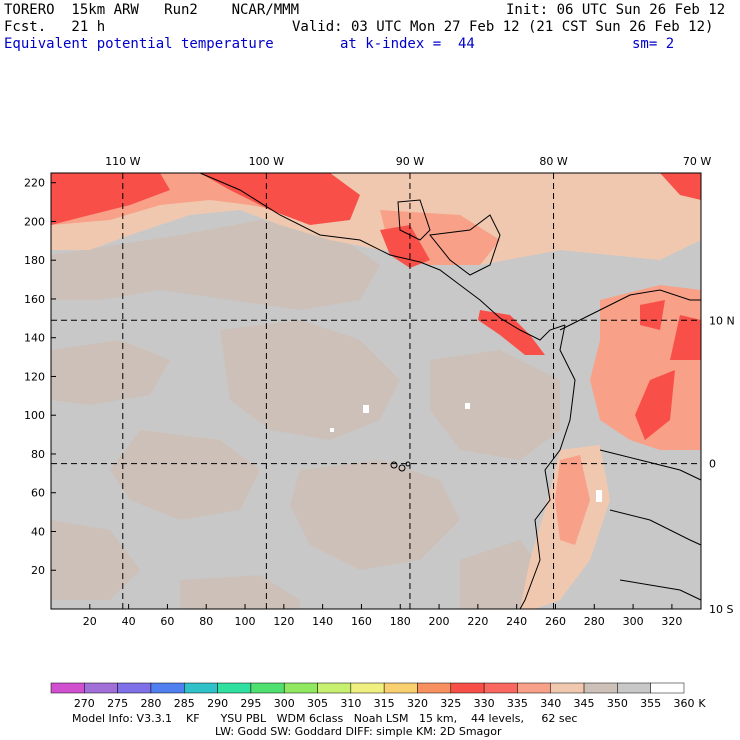 This screenshot has width=740, height=740. Describe the element at coordinates (466, 452) in the screenshot. I see `white-spots` at that location.